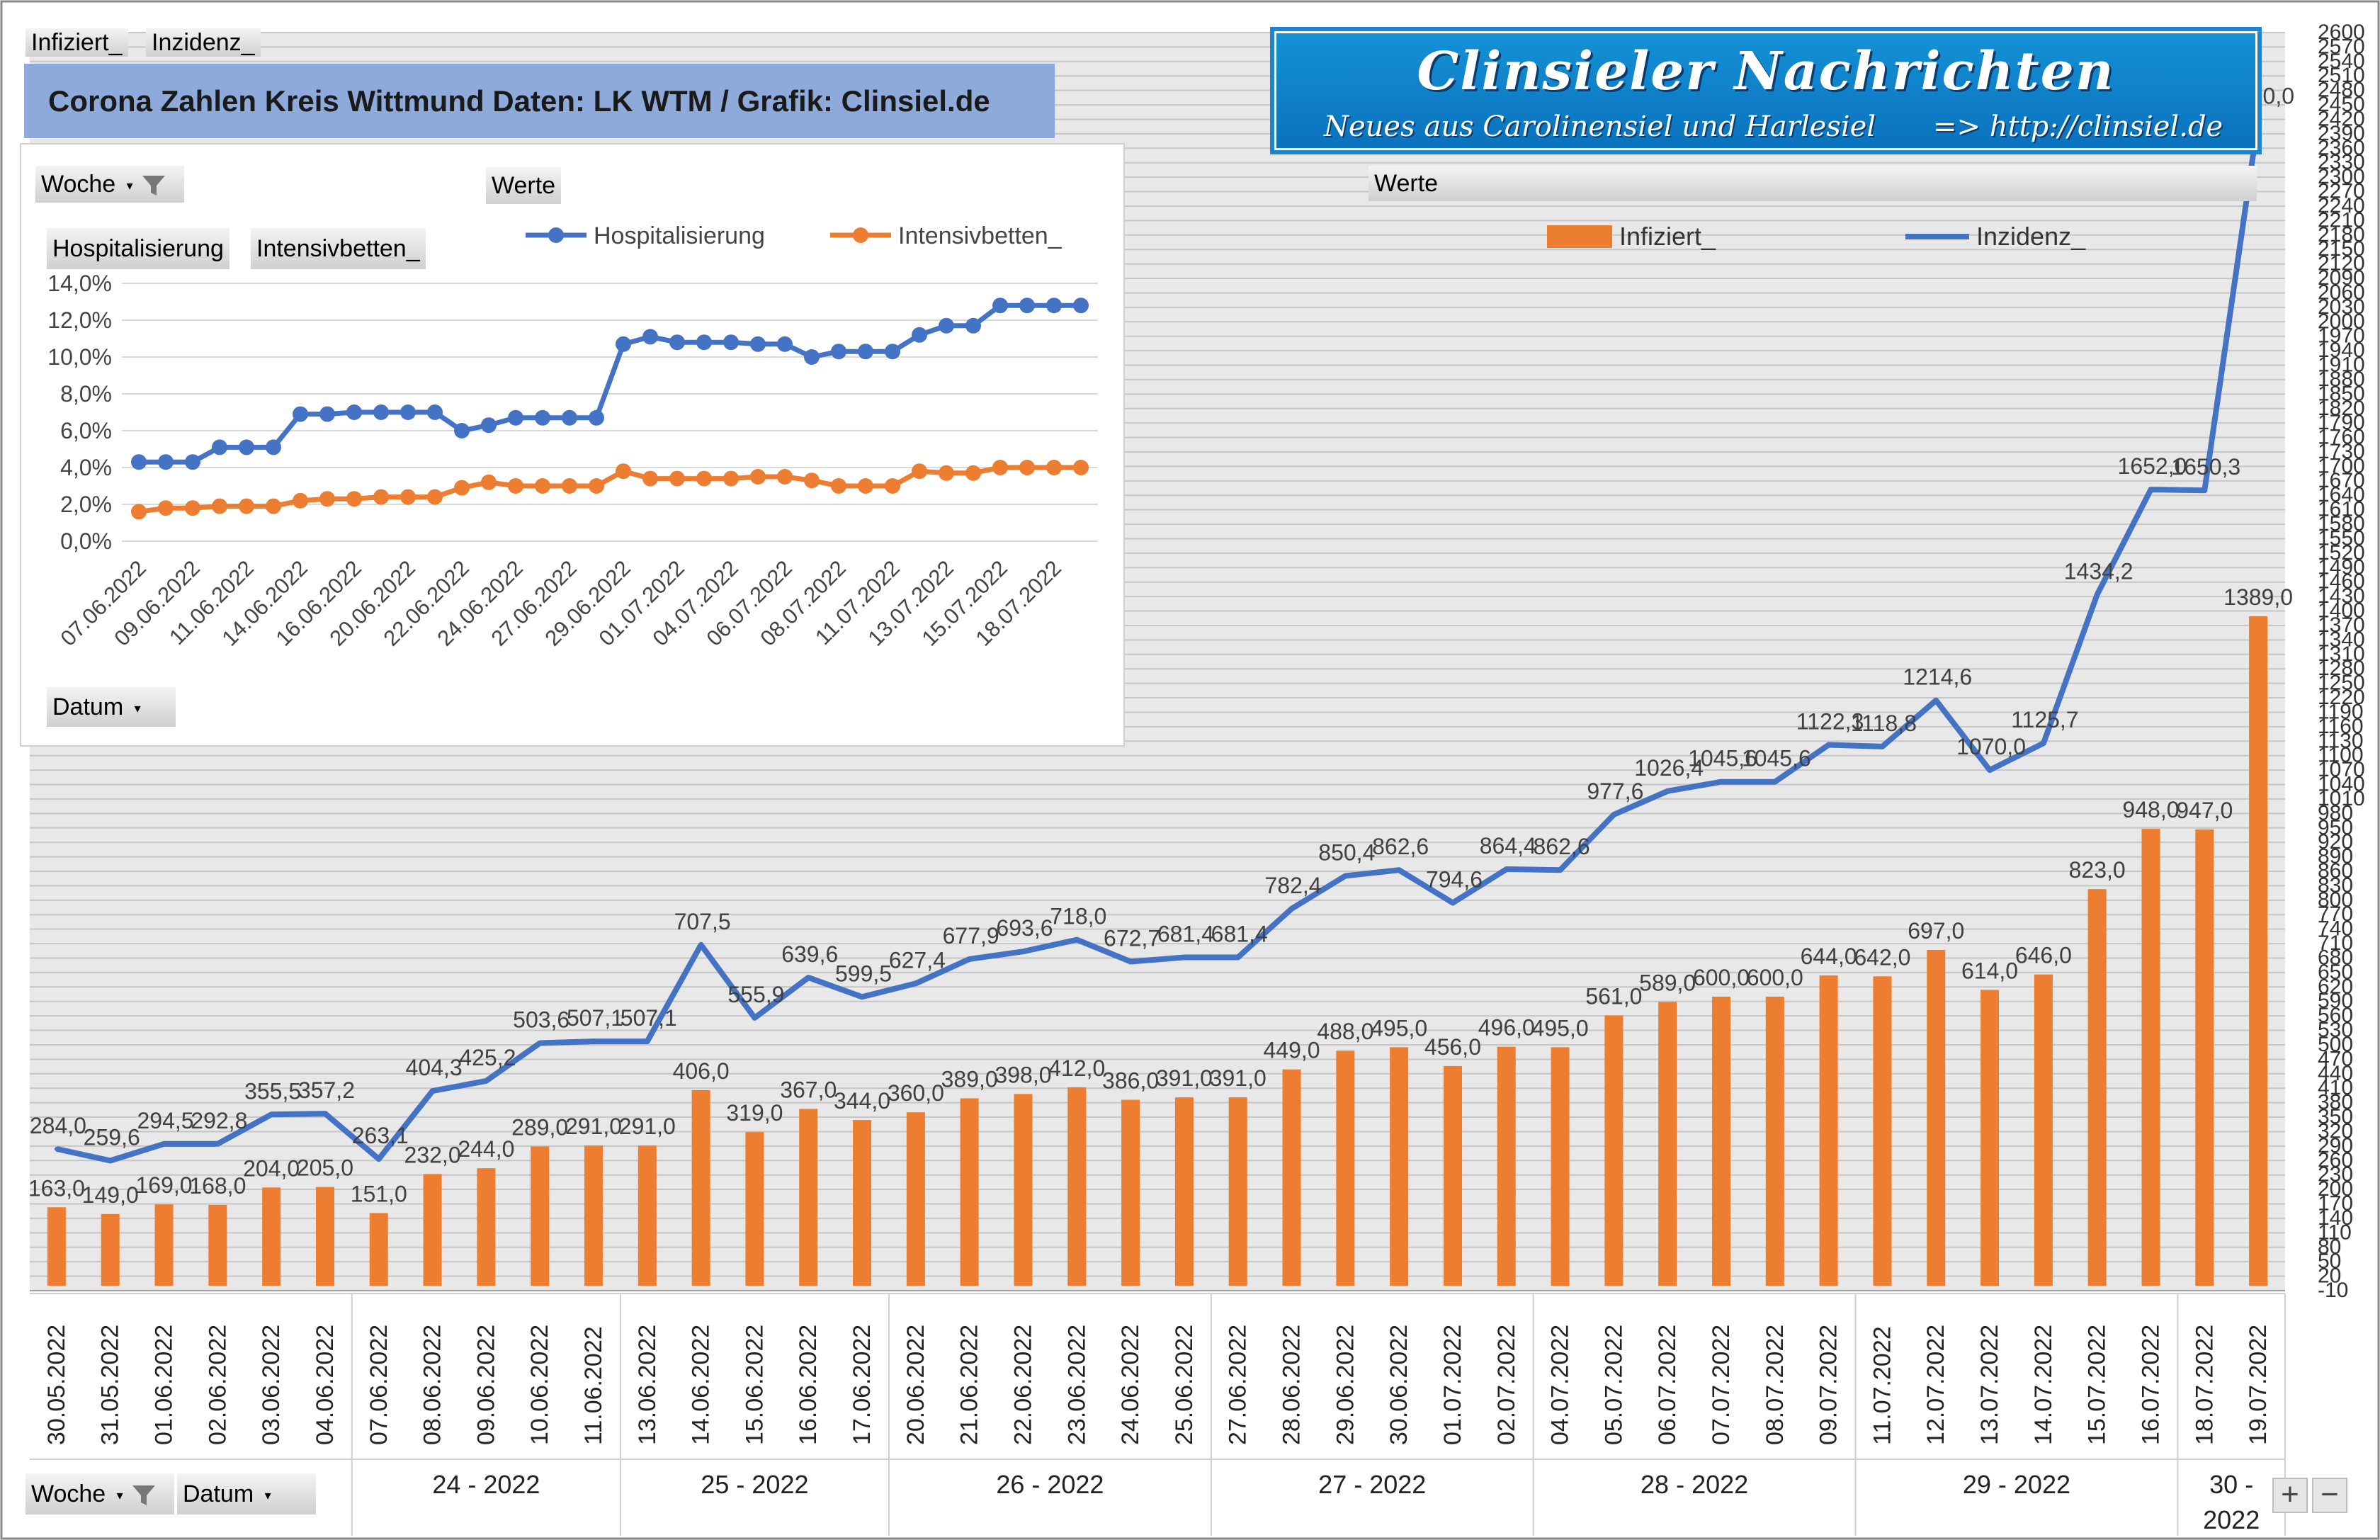 Image resolution: width=2380 pixels, height=1540 pixels. What do you see at coordinates (2045, 719) in the screenshot?
I see `line-data-label: 1125,7` at bounding box center [2045, 719].